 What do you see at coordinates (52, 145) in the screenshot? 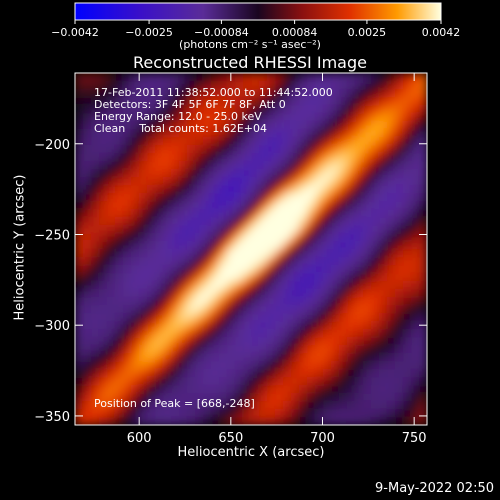
I see `y-tick-label: −200` at bounding box center [52, 145].